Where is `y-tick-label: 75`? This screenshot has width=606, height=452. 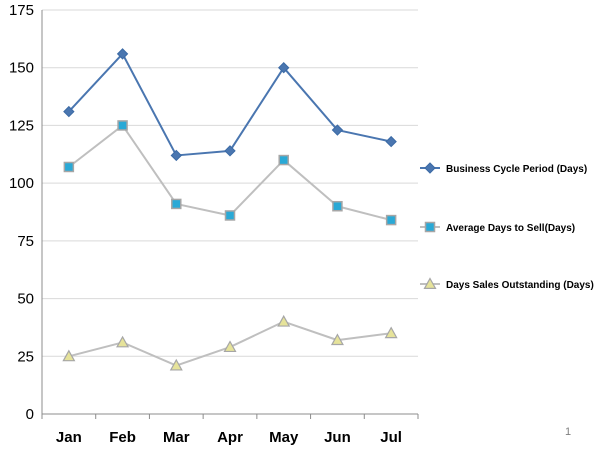
y-tick-label: 75 is located at coordinates (25, 241).